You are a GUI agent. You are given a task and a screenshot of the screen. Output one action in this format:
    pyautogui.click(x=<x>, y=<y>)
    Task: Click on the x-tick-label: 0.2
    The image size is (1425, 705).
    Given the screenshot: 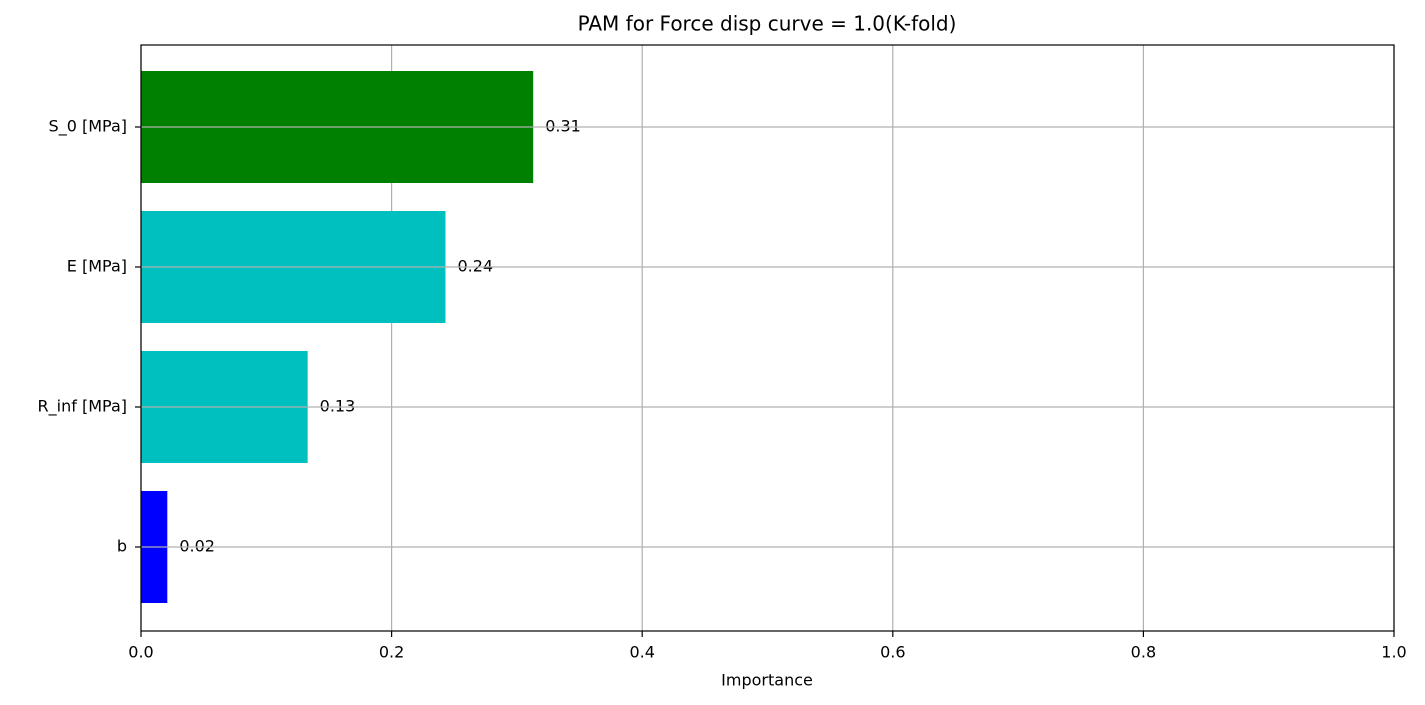 What is the action you would take?
    pyautogui.click(x=391, y=652)
    